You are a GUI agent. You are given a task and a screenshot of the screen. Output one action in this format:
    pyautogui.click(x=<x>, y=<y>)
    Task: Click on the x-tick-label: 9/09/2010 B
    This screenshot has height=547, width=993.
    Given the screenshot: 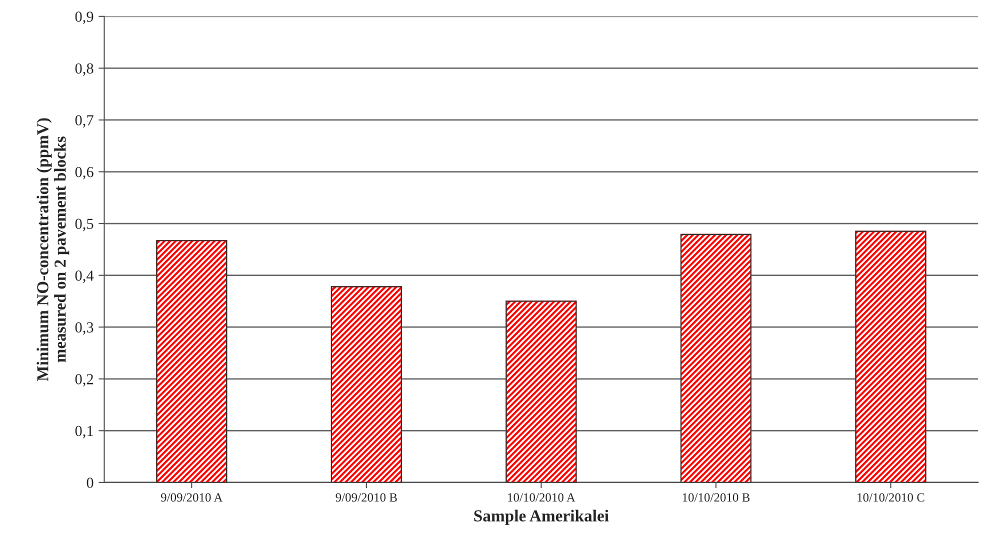 What is the action you would take?
    pyautogui.click(x=366, y=497)
    